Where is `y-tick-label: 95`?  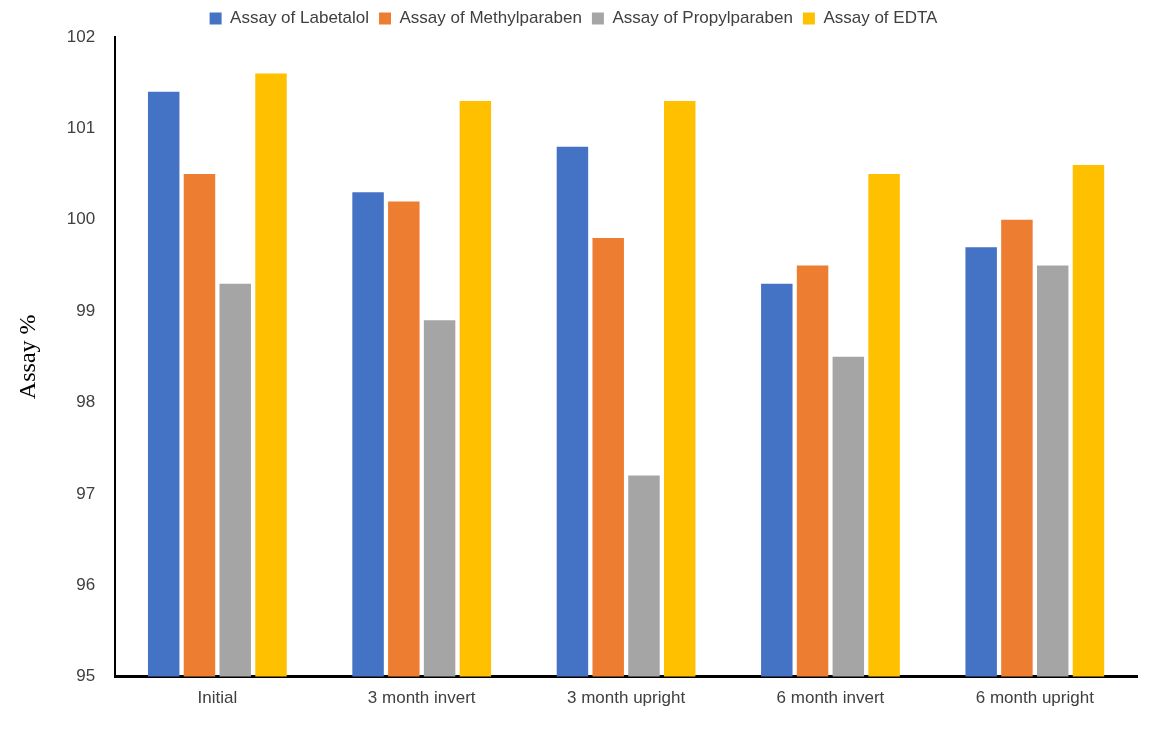
y-tick-label: 95 is located at coordinates (86, 676).